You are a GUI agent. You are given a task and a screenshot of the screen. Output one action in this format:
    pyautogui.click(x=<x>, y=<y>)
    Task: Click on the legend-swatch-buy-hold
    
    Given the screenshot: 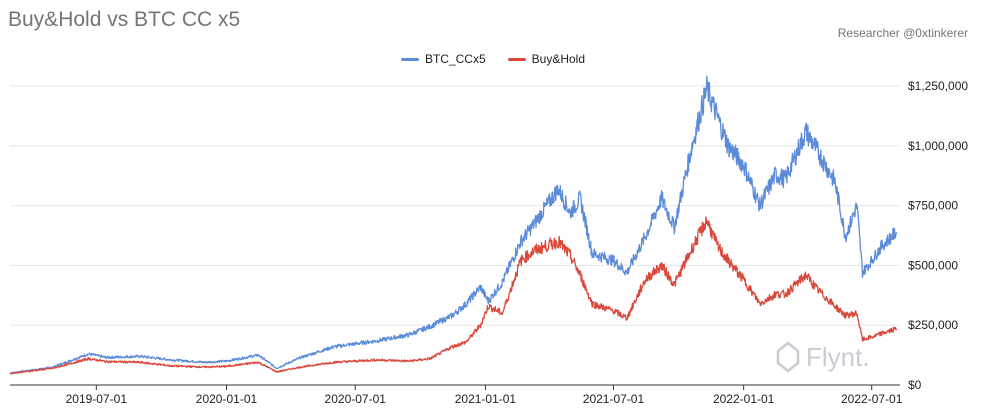 What is the action you would take?
    pyautogui.click(x=516, y=59)
    